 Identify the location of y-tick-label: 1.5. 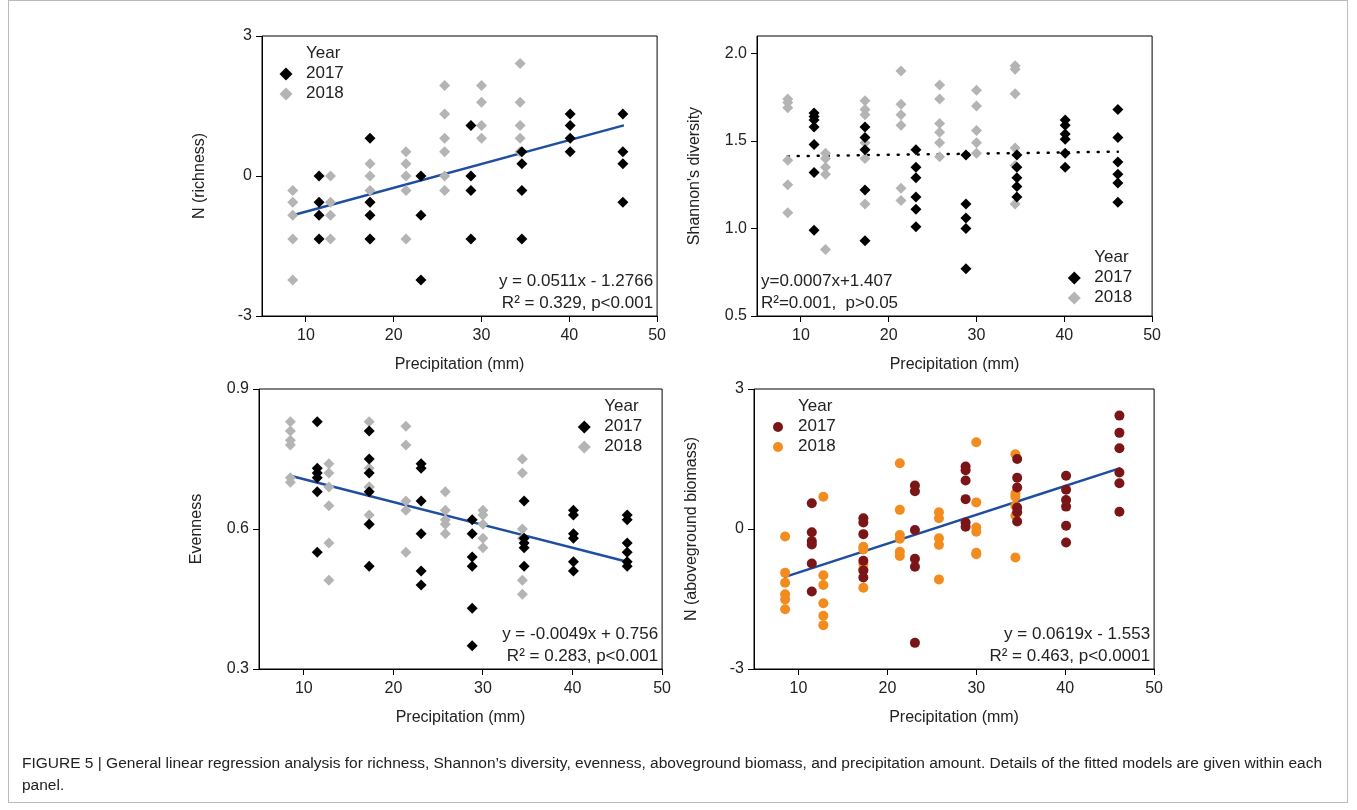
(736, 140).